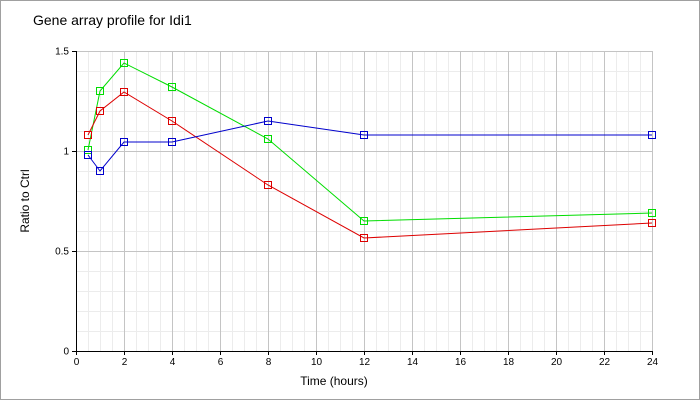  I want to click on x-tick-label: 18, so click(509, 362).